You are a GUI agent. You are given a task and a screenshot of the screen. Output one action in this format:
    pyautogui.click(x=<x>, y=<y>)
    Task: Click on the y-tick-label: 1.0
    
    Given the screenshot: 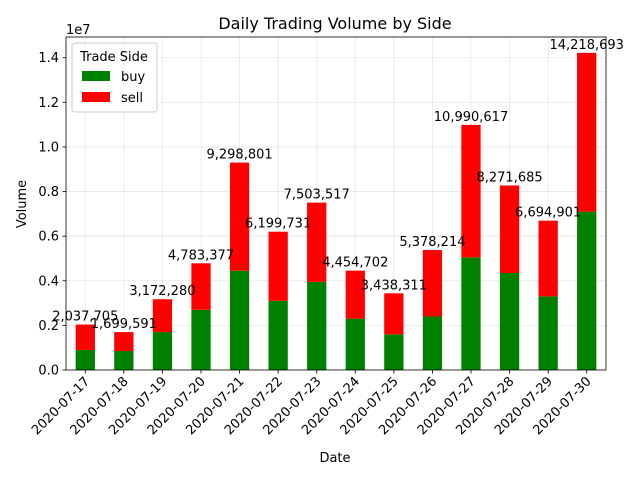 What is the action you would take?
    pyautogui.click(x=48, y=147)
    